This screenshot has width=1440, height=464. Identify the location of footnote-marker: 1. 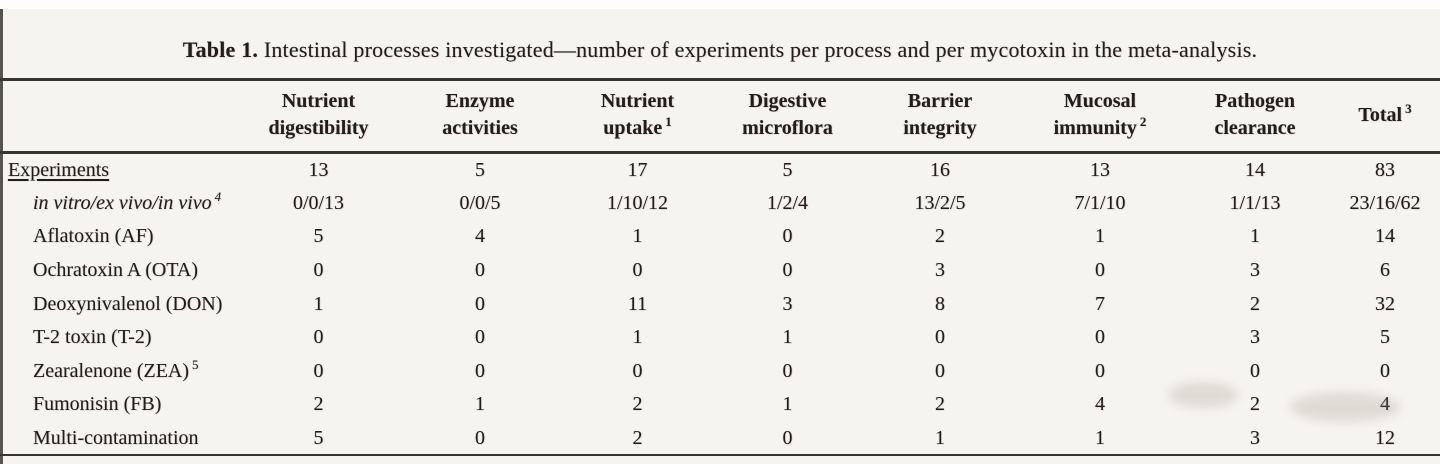
(668, 122).